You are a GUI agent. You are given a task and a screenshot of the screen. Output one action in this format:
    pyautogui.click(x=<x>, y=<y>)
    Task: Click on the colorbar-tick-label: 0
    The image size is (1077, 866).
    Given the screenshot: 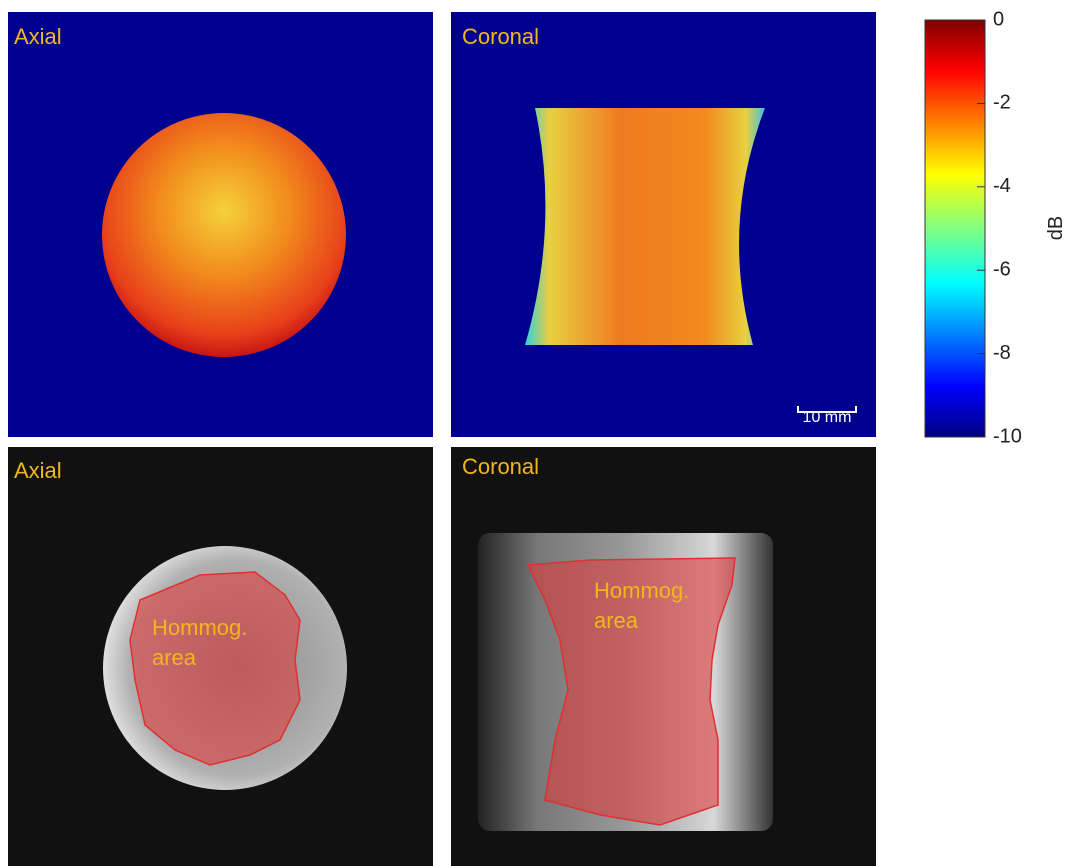 What is the action you would take?
    pyautogui.click(x=998, y=19)
    